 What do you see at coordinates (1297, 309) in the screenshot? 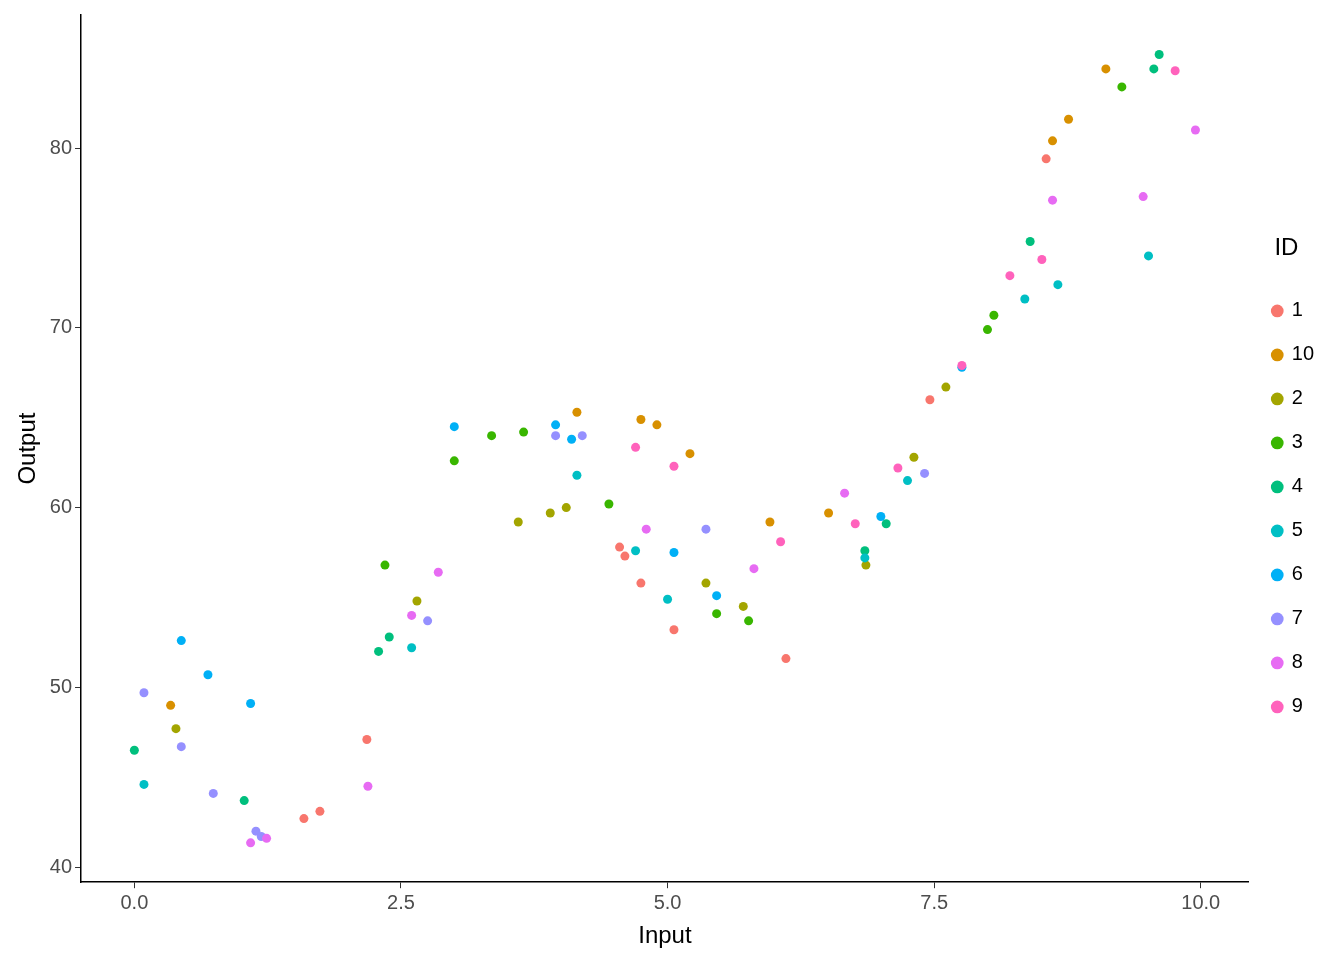
I see `legend-label: 1` at bounding box center [1297, 309].